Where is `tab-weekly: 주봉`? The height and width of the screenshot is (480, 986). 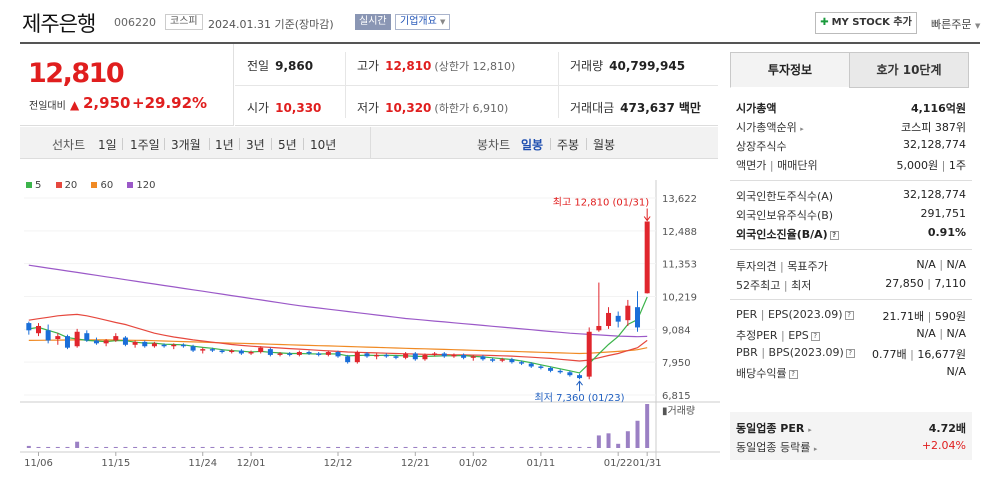
tab-weekly: 주봉 is located at coordinates (568, 145).